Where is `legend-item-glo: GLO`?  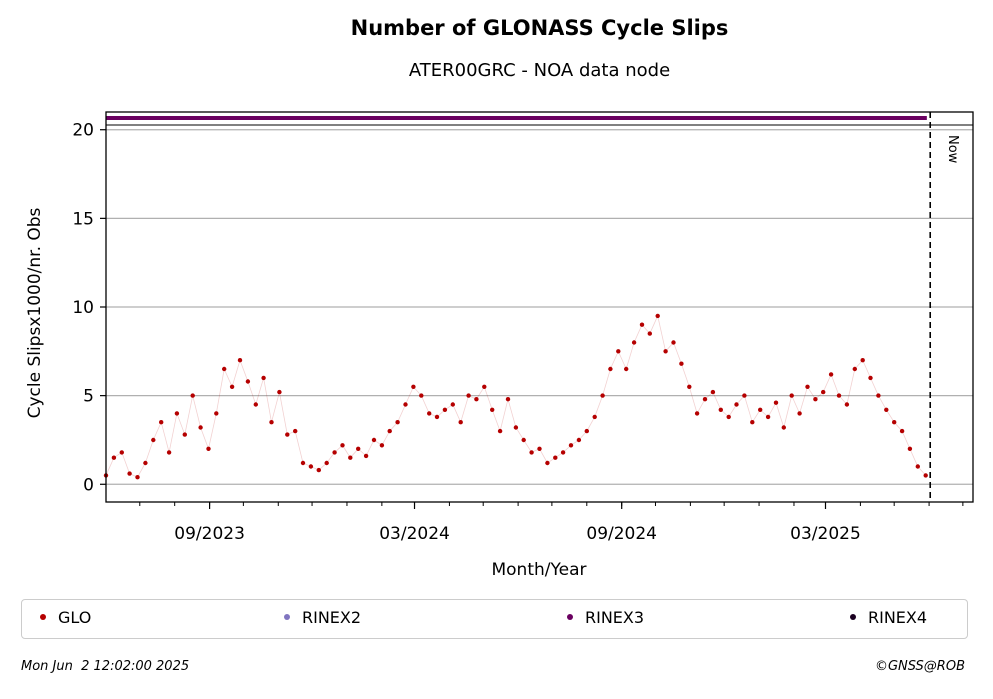 legend-item-glo: GLO is located at coordinates (65, 617).